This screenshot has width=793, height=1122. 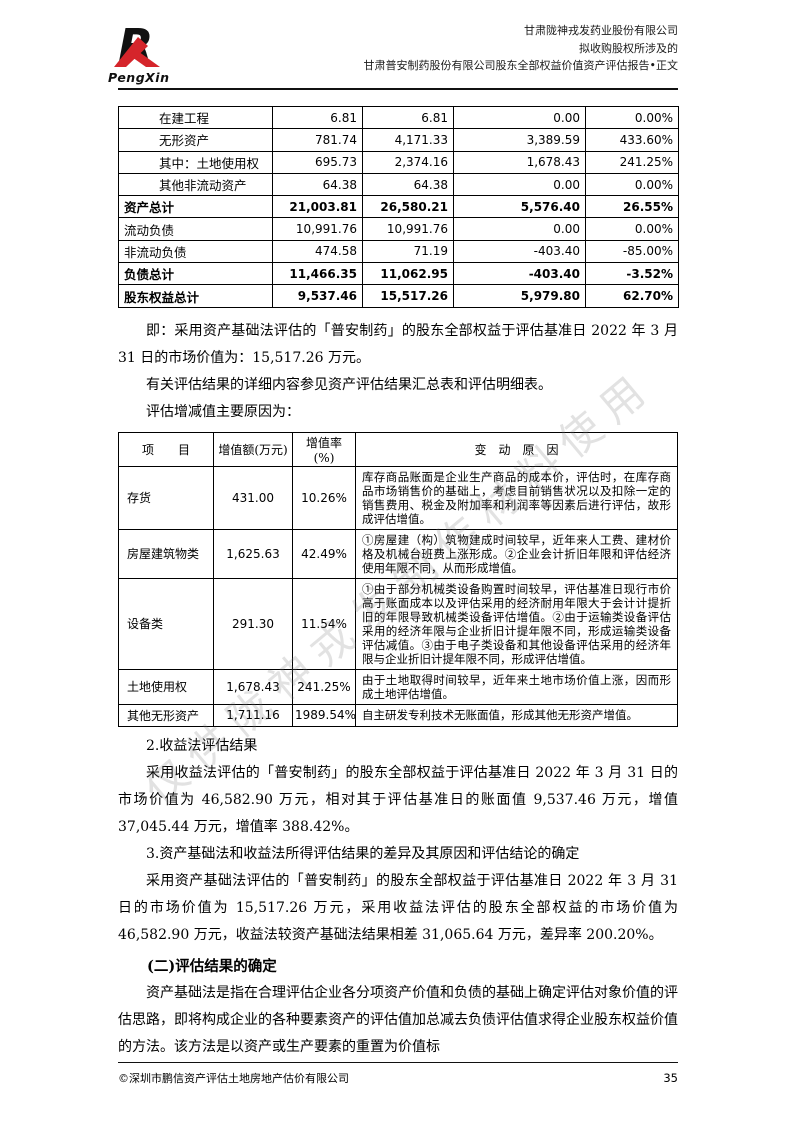 I want to click on cell-reason: 由于土地取得时间较早，近年来土地市场价值上涨，因而形成土地评估增值。, so click(x=516, y=686).